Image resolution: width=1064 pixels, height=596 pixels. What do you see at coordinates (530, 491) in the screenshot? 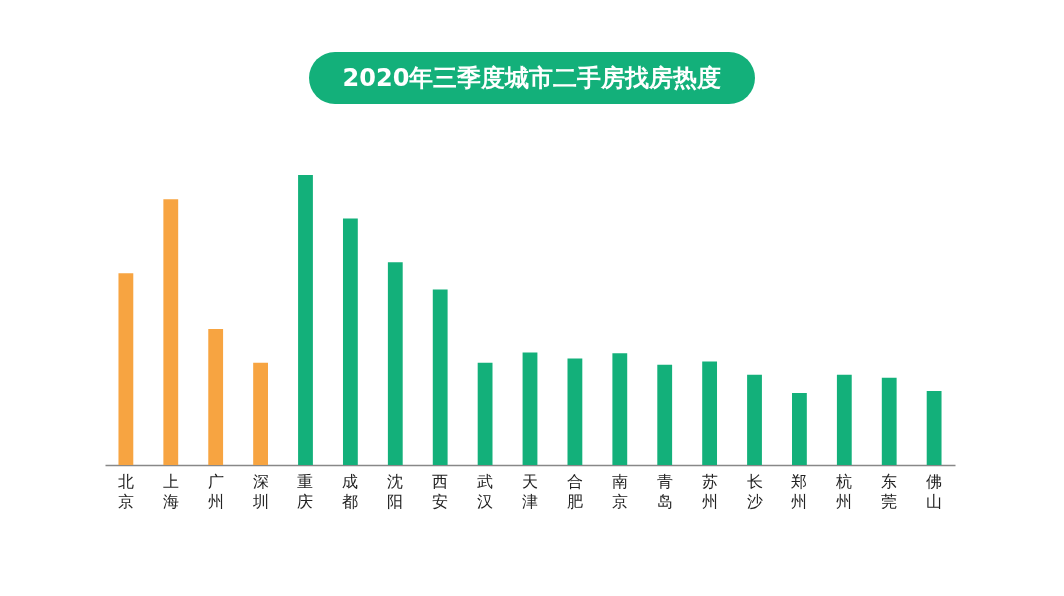
I see `x-tick-label: 天津` at bounding box center [530, 491].